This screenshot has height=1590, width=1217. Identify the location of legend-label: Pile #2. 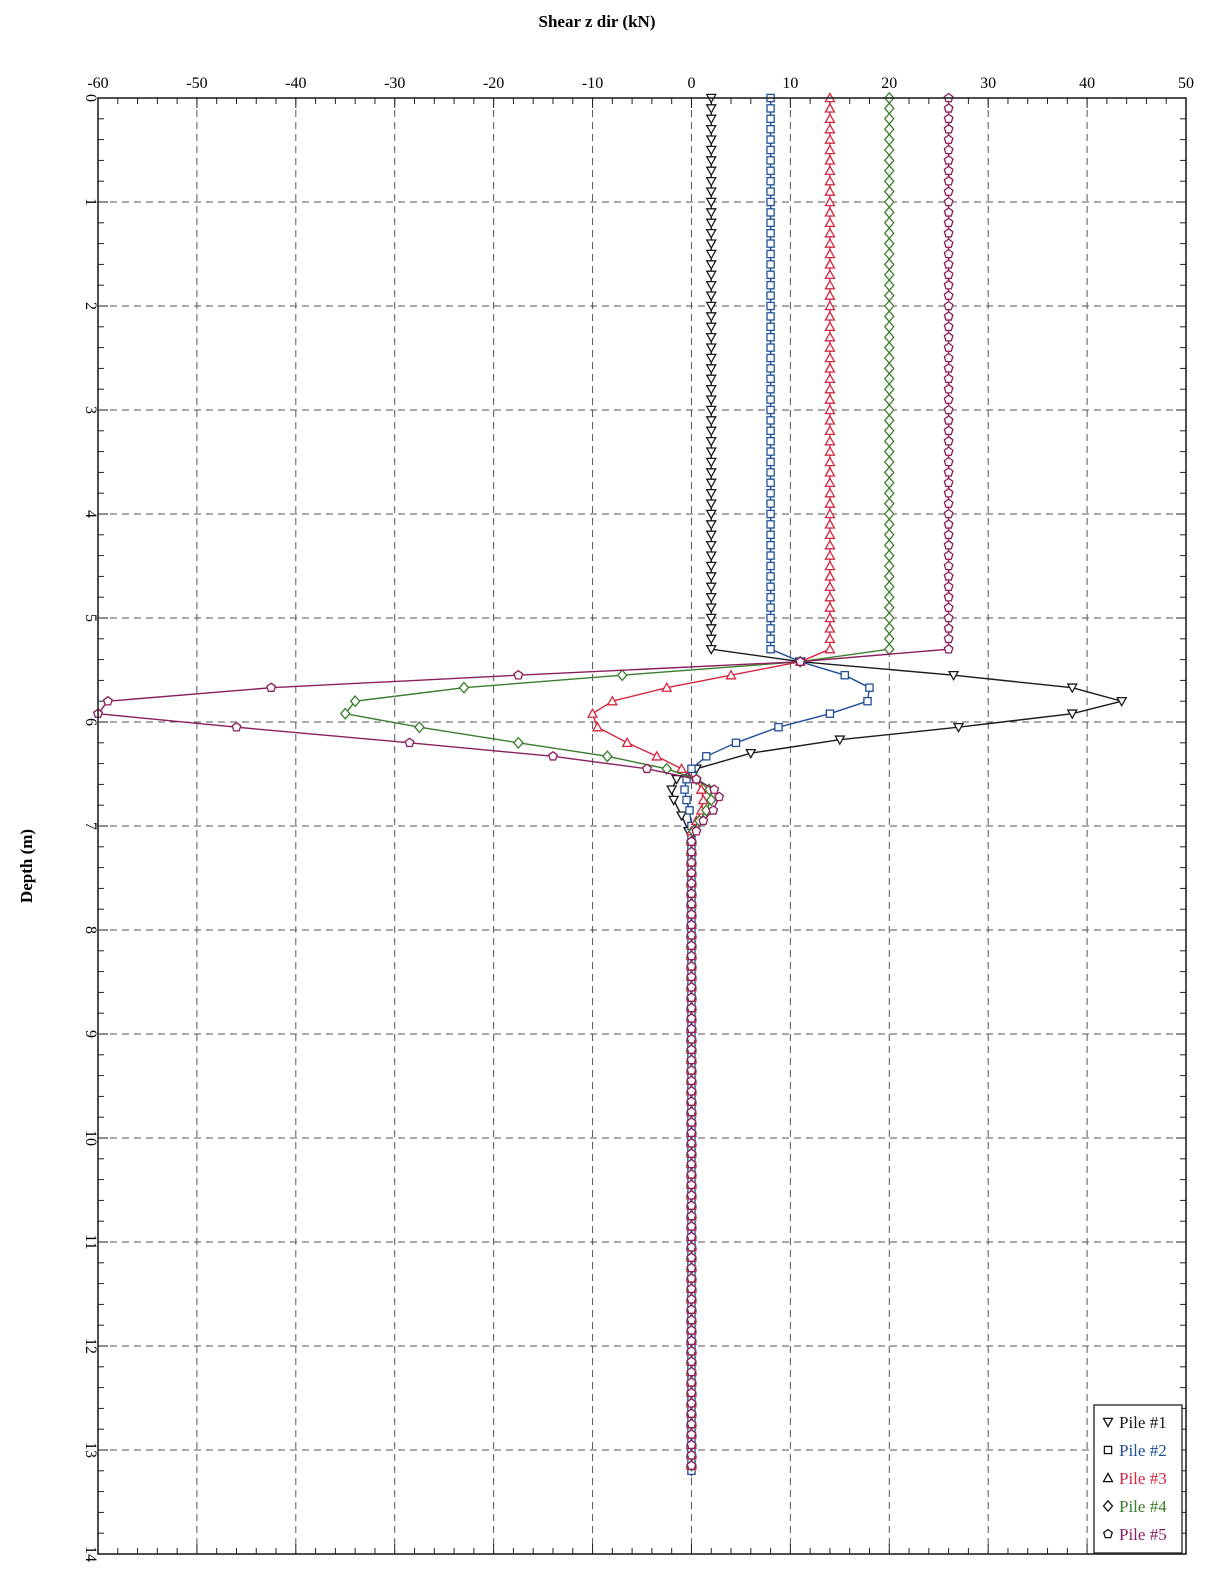
(1143, 1450).